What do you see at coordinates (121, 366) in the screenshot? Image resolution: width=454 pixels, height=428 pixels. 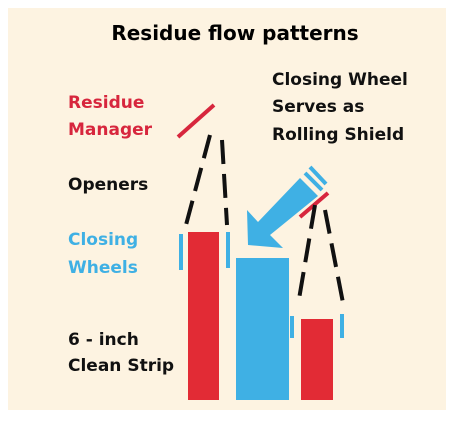 I see `label: Clean Strip` at bounding box center [121, 366].